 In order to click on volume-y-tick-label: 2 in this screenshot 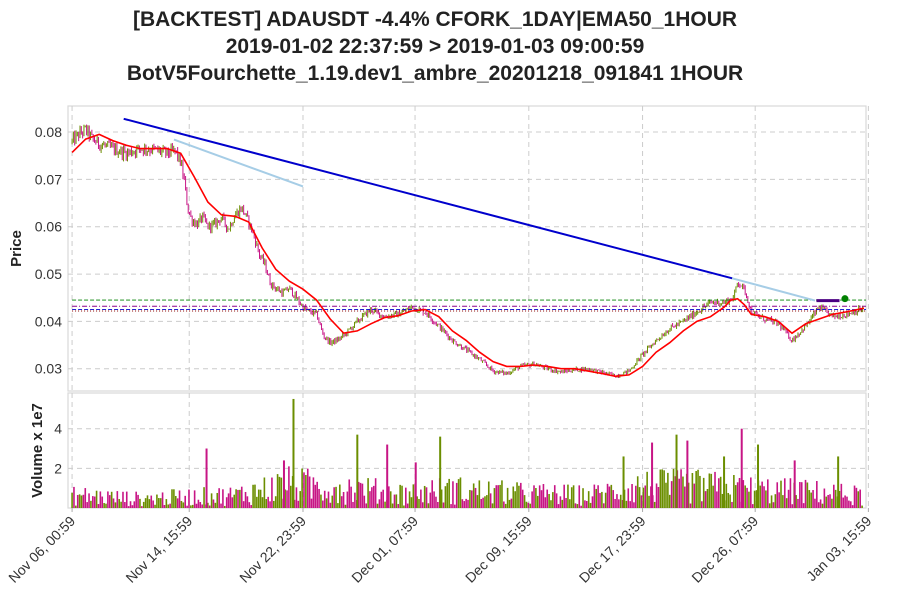, I will do `click(58, 468)`.